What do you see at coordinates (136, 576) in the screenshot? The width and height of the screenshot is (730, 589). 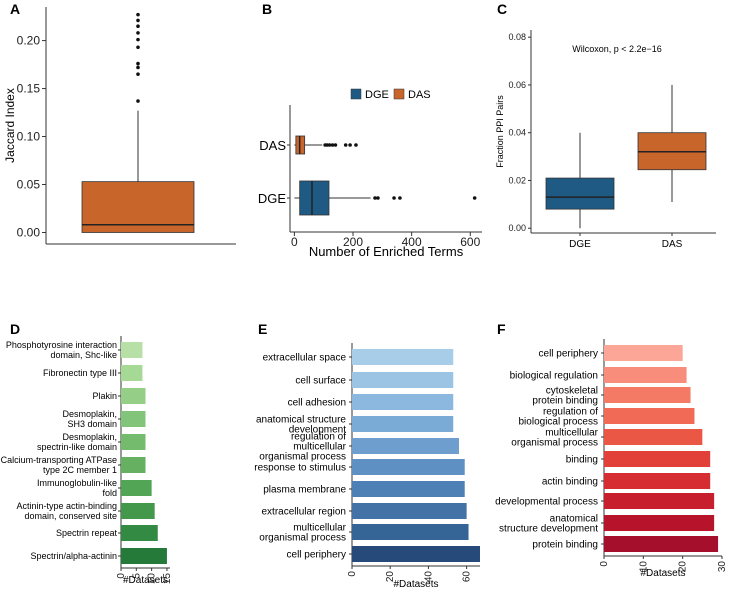 I see `x-tick-label: 5` at bounding box center [136, 576].